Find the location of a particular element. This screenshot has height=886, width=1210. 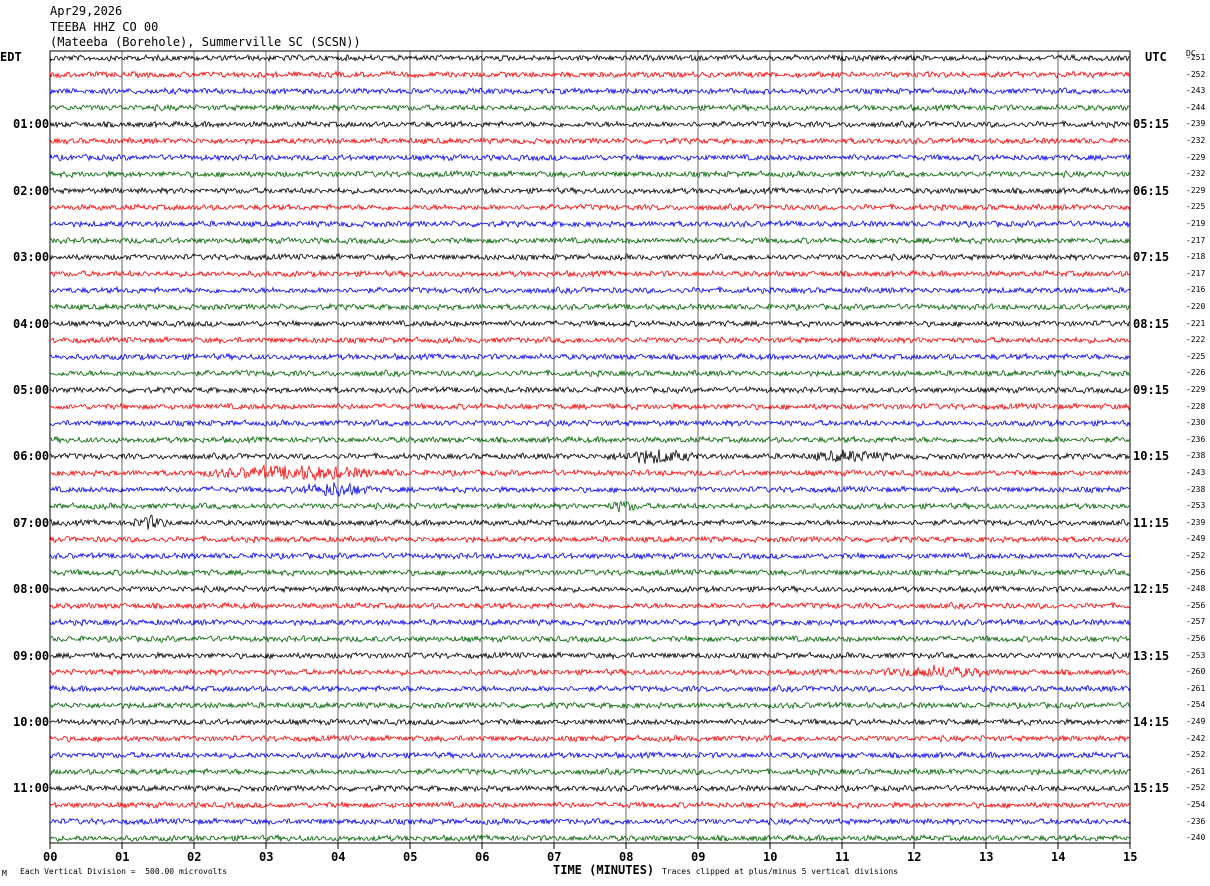

dc-header: DC is located at coordinates (1191, 53).